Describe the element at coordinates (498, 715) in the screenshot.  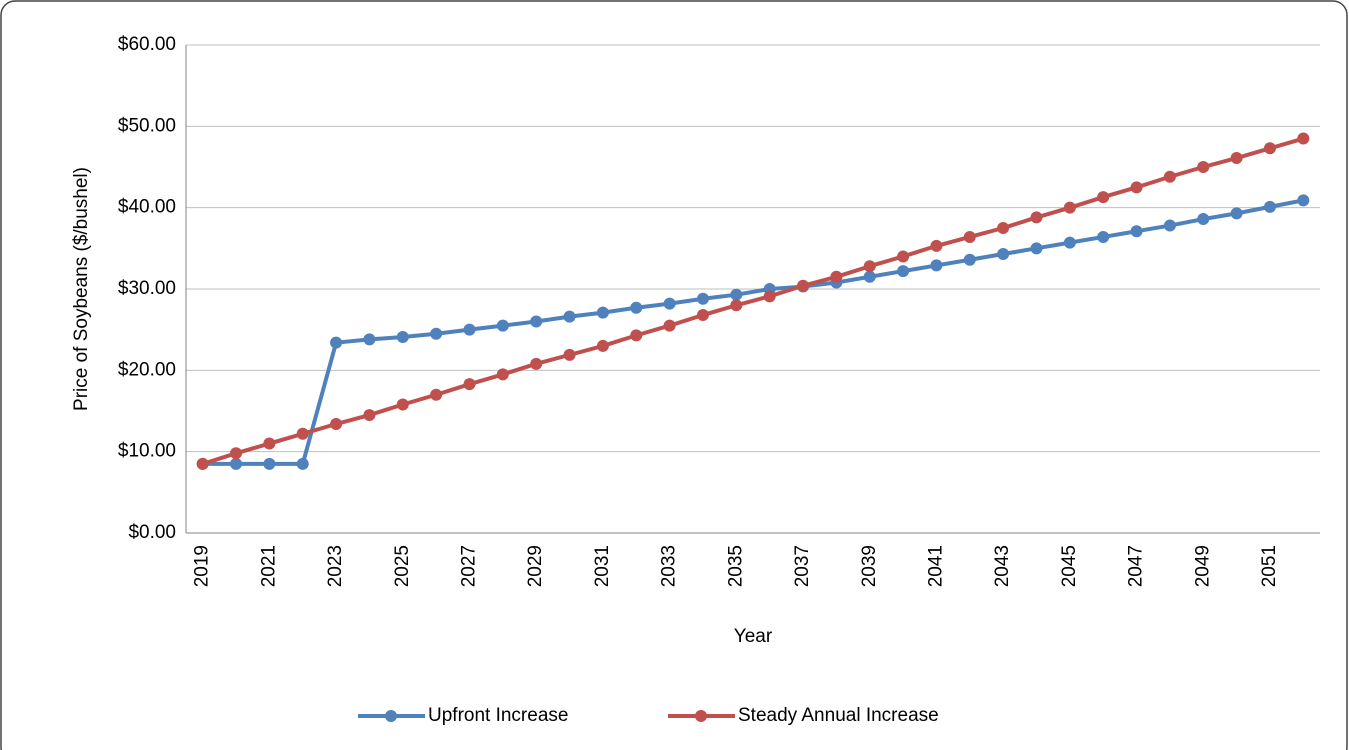
I see `legend-label: Upfront Increase` at that location.